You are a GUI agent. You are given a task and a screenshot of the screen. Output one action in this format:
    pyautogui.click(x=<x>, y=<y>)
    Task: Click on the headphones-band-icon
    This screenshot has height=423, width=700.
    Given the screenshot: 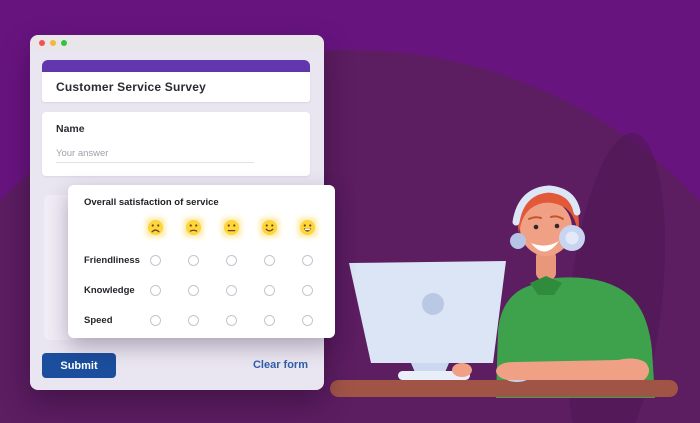 What is the action you would take?
    pyautogui.click(x=546, y=205)
    